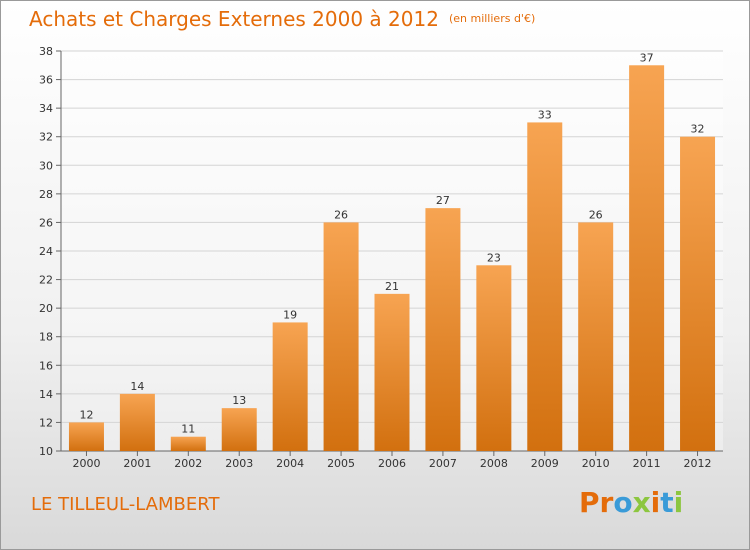 The height and width of the screenshot is (550, 750). What do you see at coordinates (589, 502) in the screenshot?
I see `logo-letter: P` at bounding box center [589, 502].